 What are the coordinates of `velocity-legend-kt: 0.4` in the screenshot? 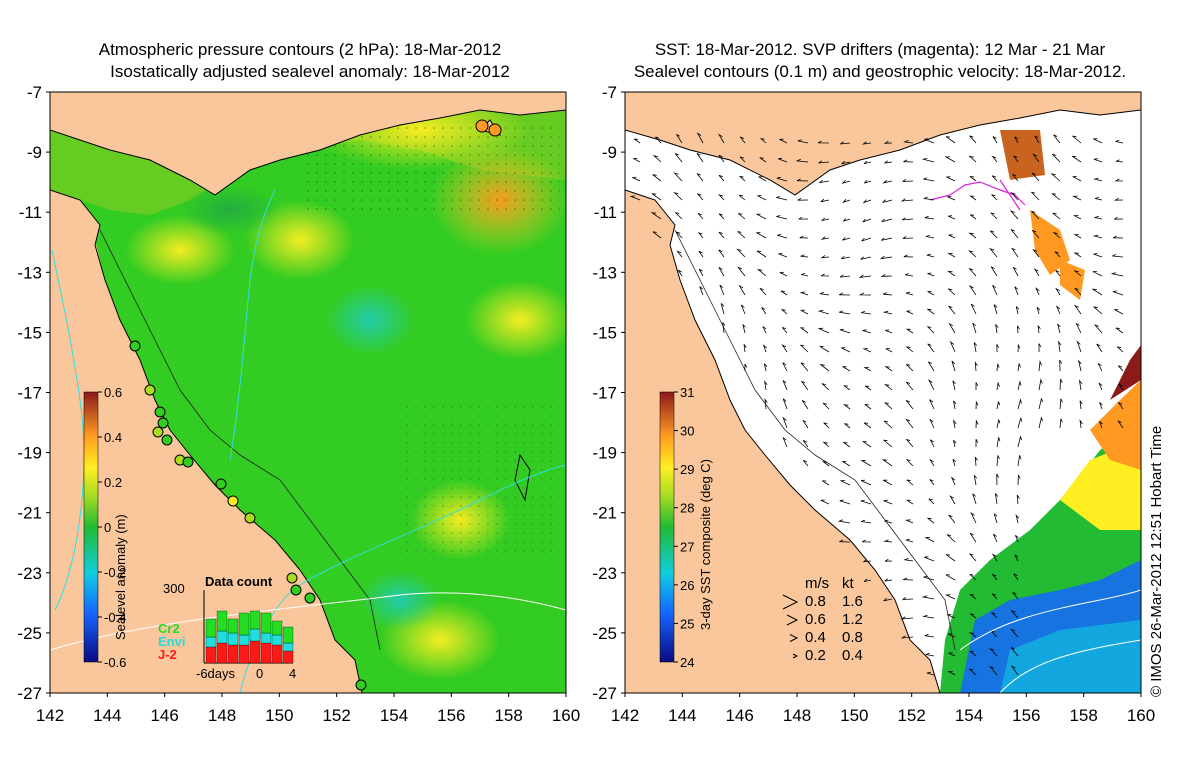 It's located at (852, 655).